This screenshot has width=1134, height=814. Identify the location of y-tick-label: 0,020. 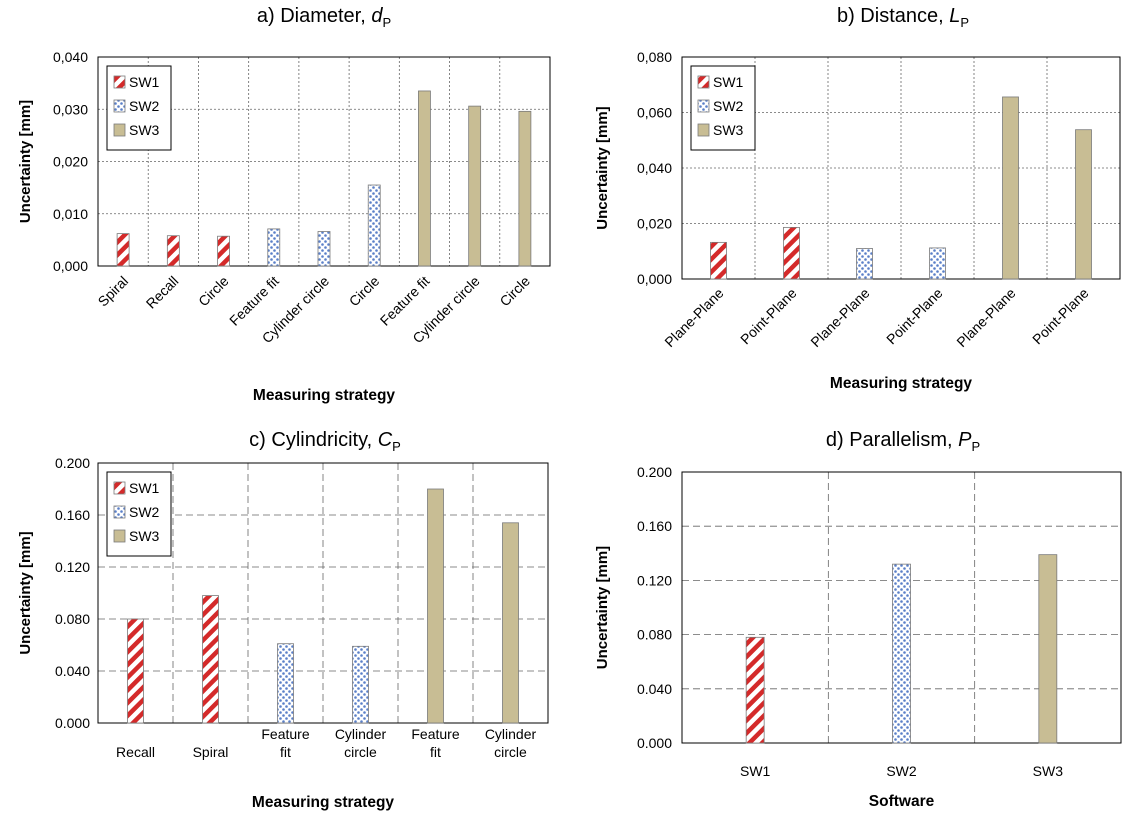
(654, 224).